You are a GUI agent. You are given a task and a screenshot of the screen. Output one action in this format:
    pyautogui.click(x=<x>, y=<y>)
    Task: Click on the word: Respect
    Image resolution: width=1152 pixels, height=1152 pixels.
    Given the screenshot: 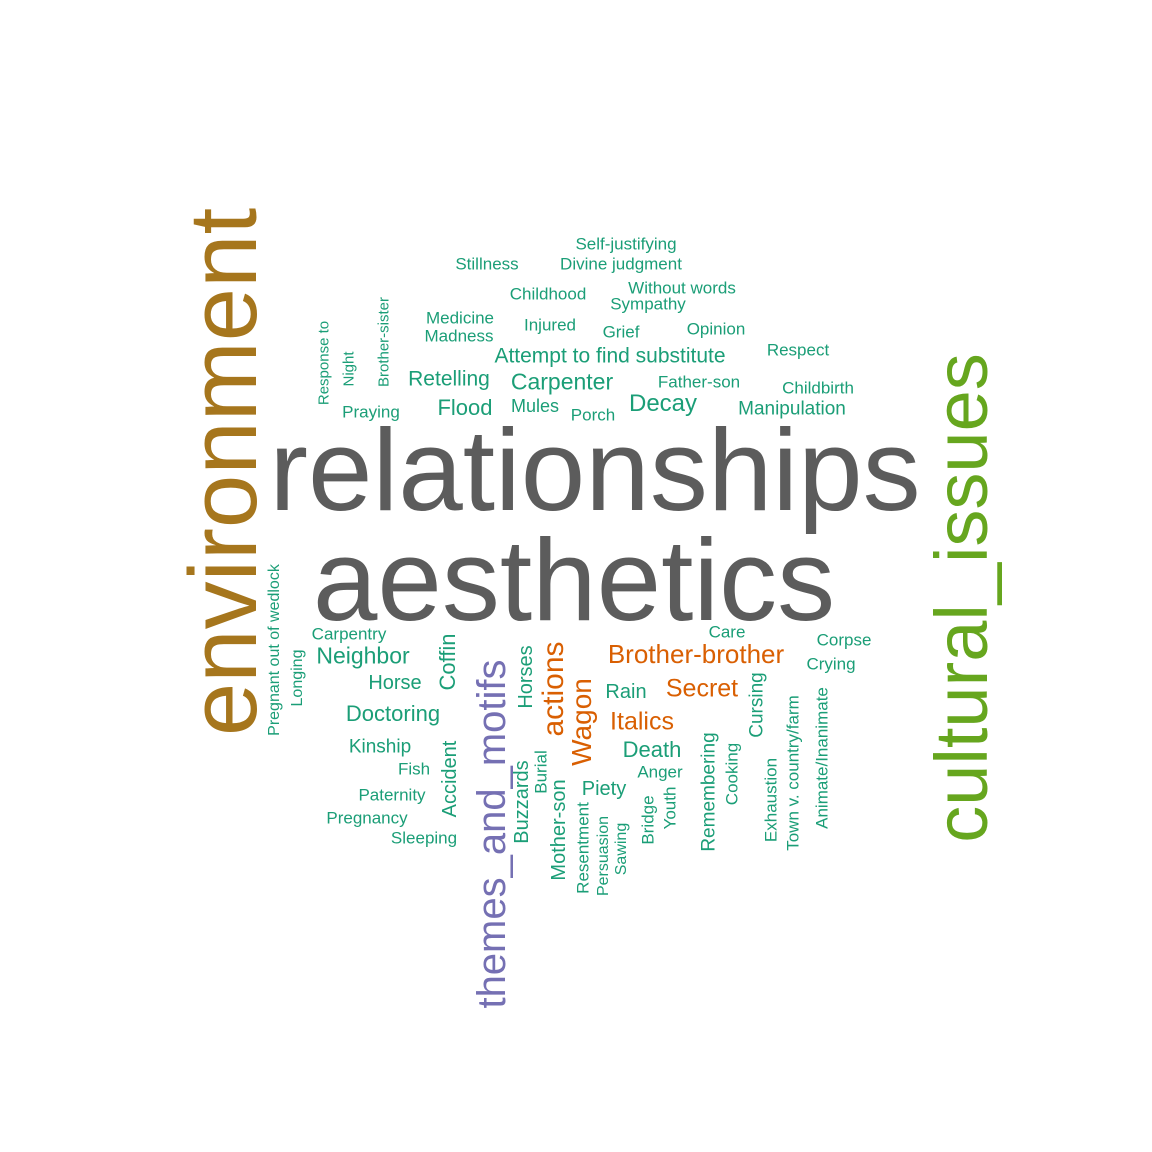 What is the action you would take?
    pyautogui.click(x=798, y=350)
    